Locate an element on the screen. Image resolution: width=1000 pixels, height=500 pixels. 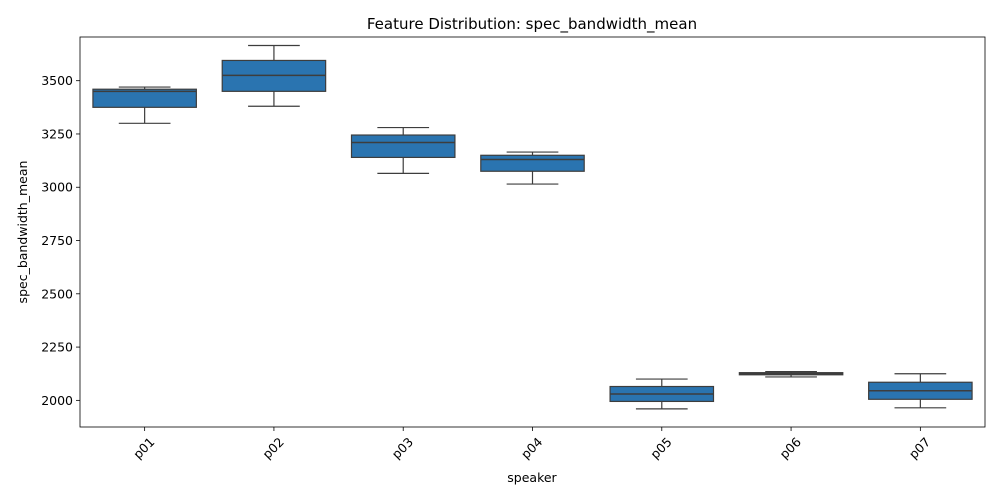
y-axis-label: spec_bandwidth_mean is located at coordinates (22, 232).